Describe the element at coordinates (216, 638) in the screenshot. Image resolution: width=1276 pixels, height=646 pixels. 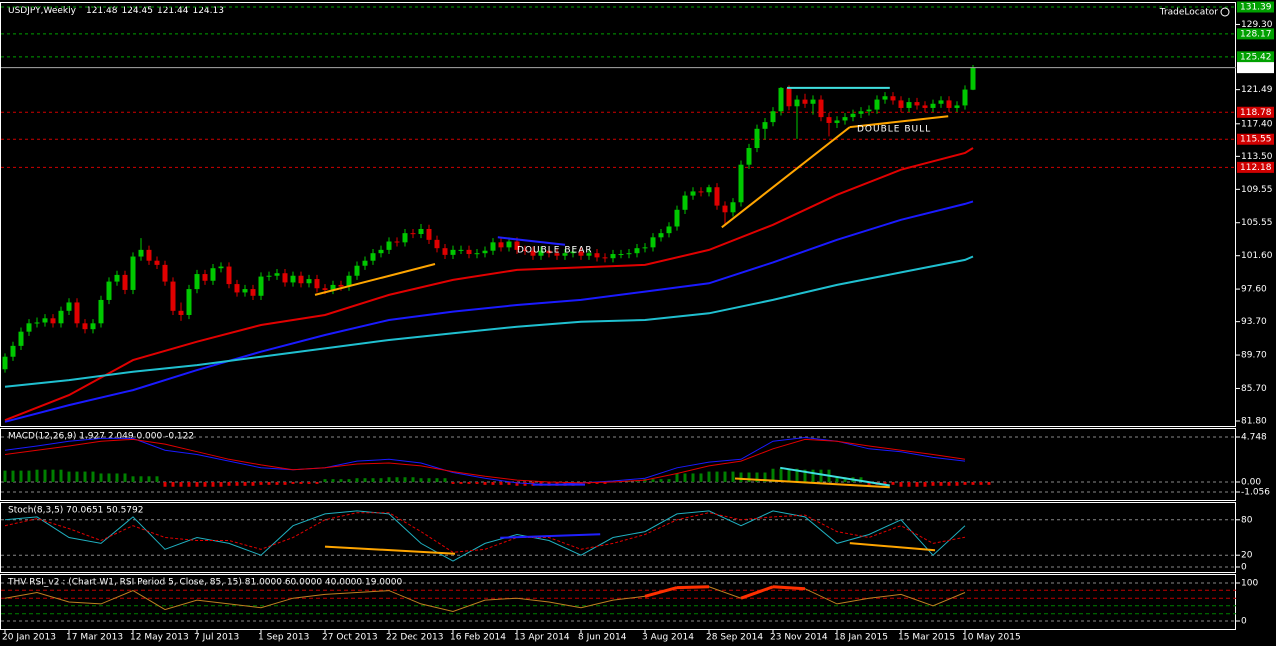
I see `x-tick-label: 7 Jul 2013` at that location.